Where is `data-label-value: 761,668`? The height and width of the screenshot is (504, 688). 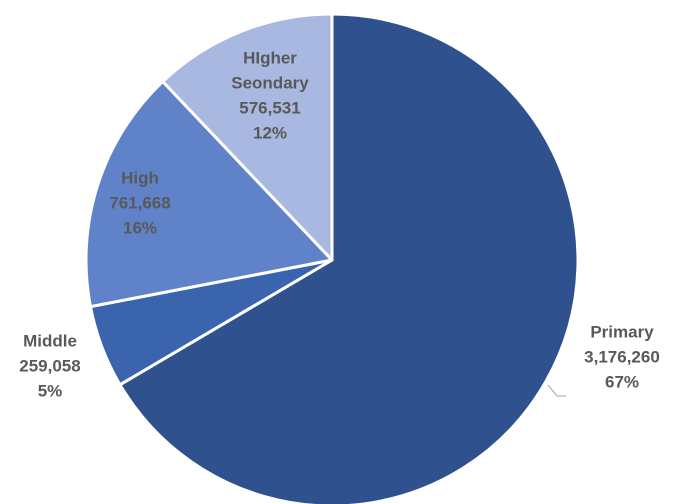 data-label-value: 761,668 is located at coordinates (139, 202).